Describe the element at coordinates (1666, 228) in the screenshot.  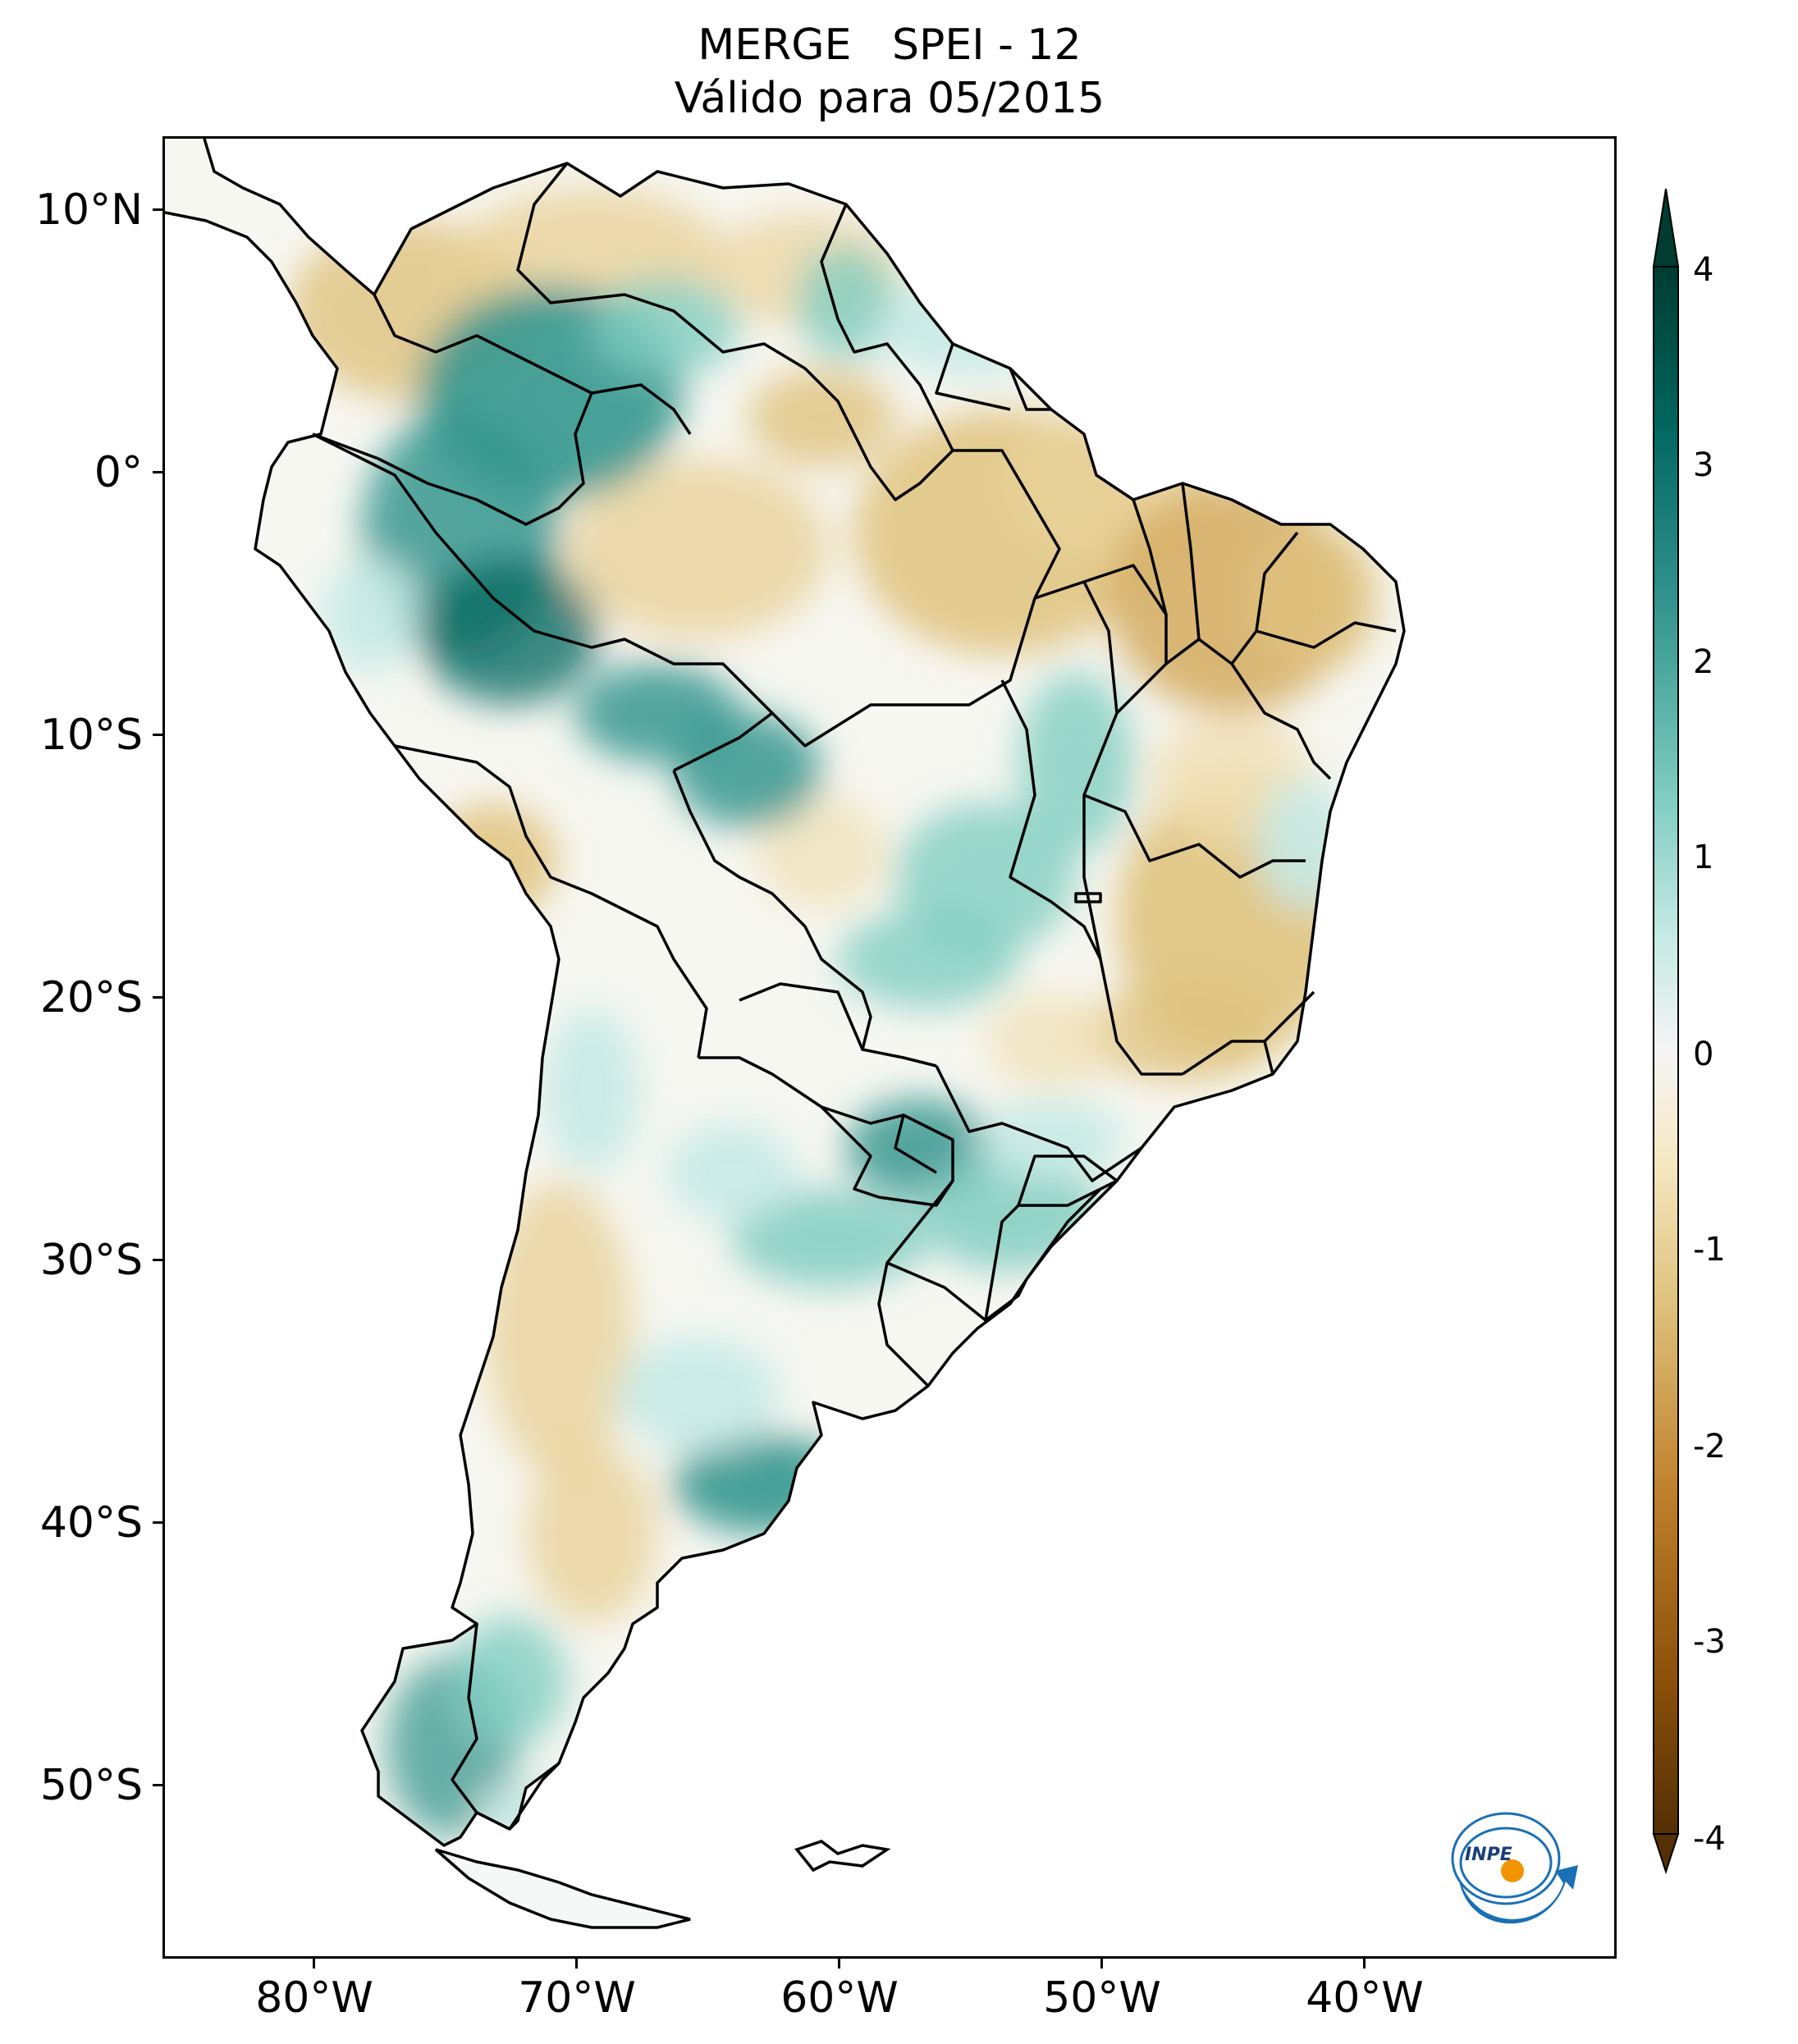
I see `colorbar-top-extension` at that location.